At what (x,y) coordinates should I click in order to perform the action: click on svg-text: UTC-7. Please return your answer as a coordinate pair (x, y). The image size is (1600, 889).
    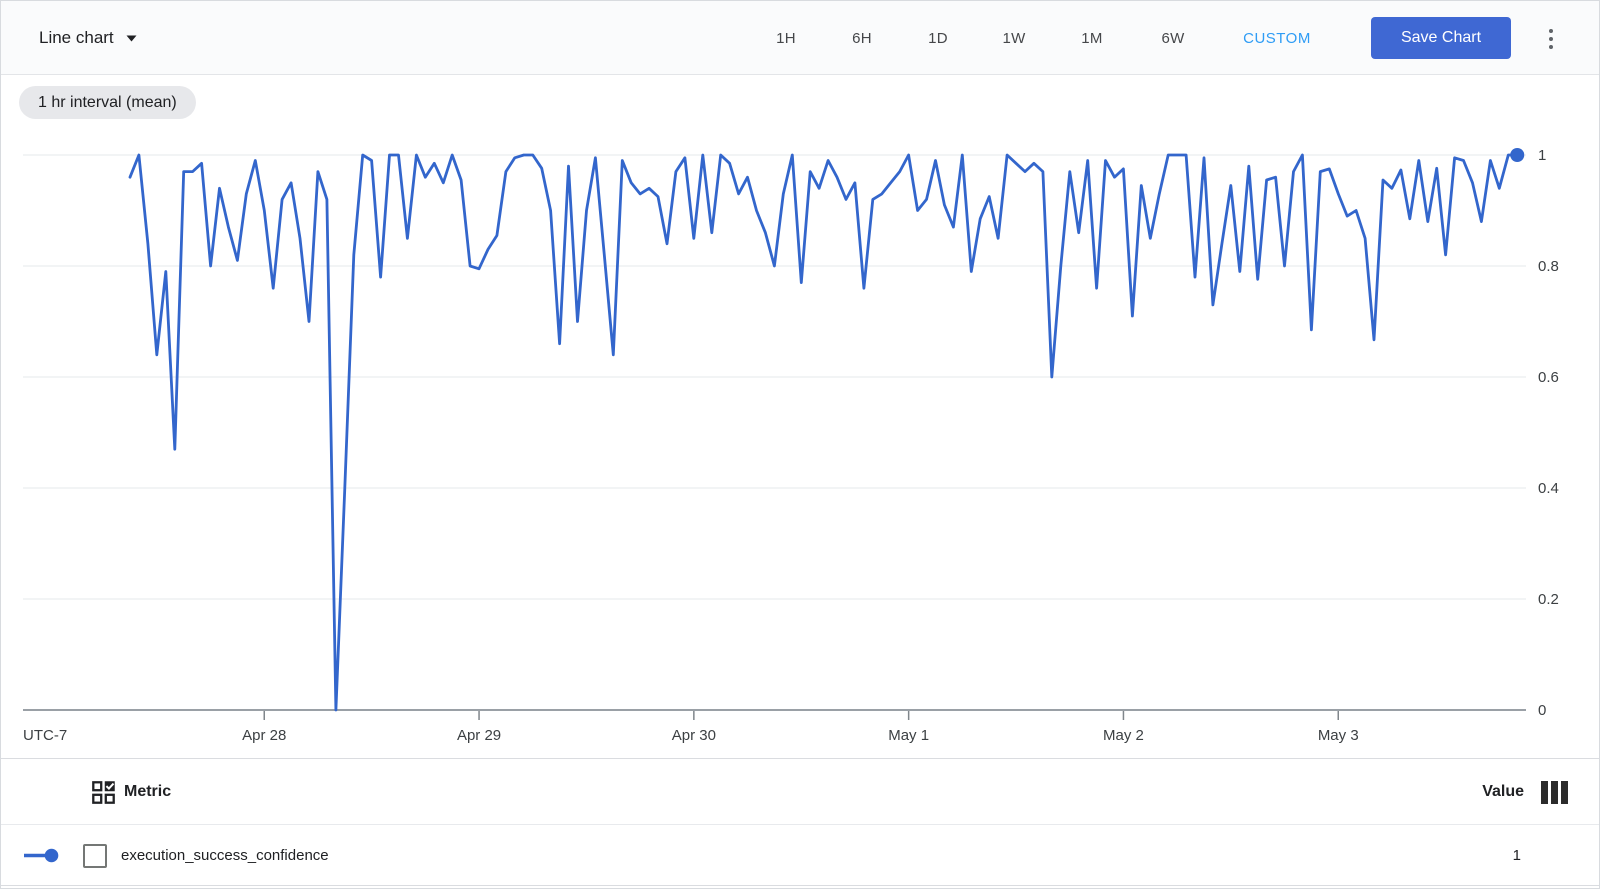
    Looking at the image, I should click on (45, 735).